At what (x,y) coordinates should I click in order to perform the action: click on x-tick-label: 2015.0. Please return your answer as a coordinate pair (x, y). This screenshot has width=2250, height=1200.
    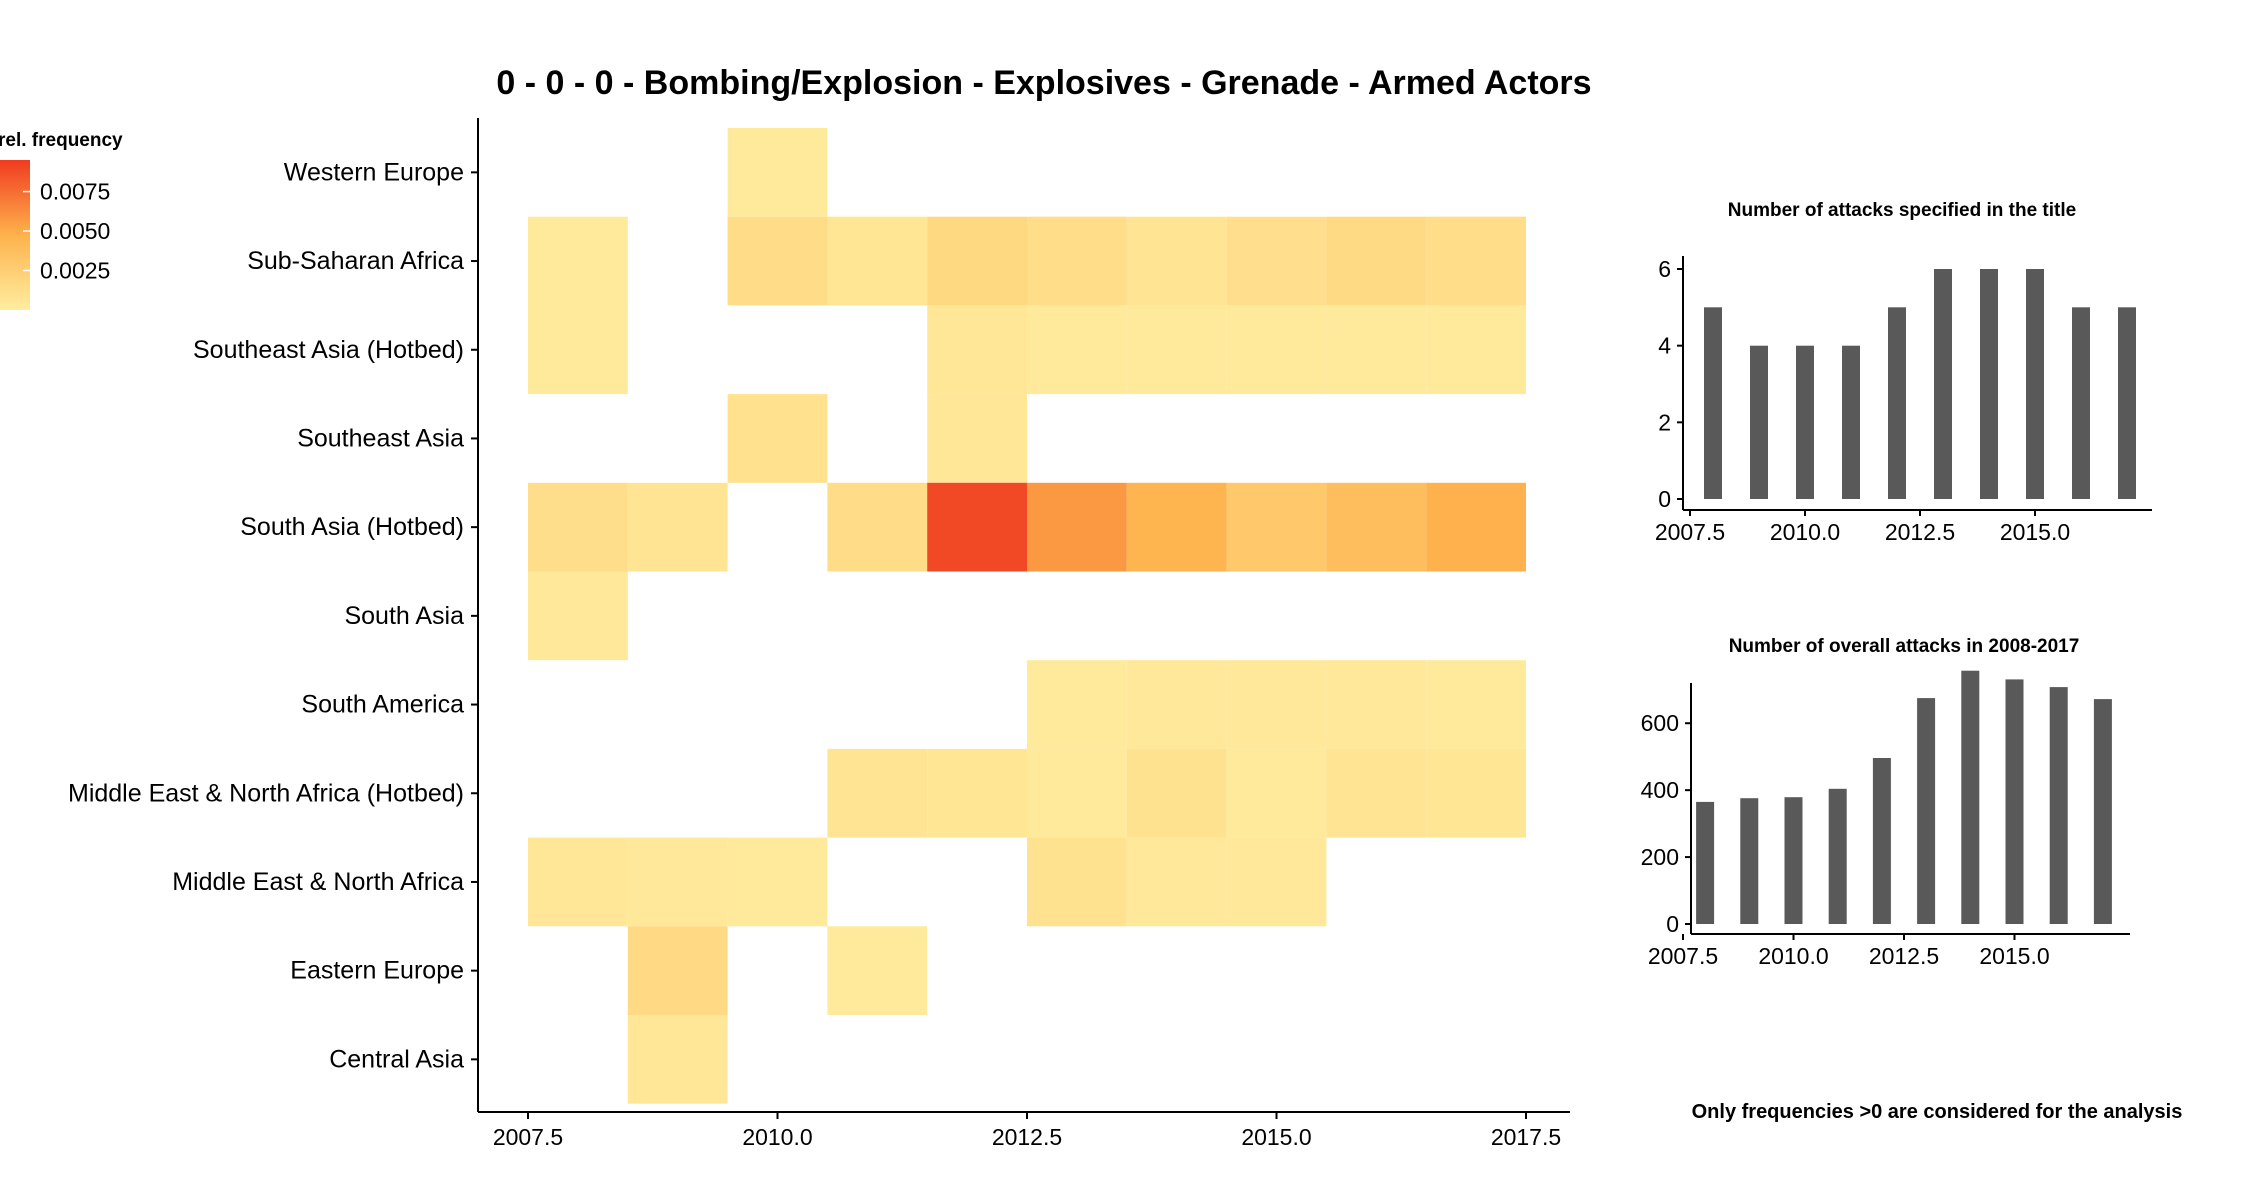
    Looking at the image, I should click on (1276, 1137).